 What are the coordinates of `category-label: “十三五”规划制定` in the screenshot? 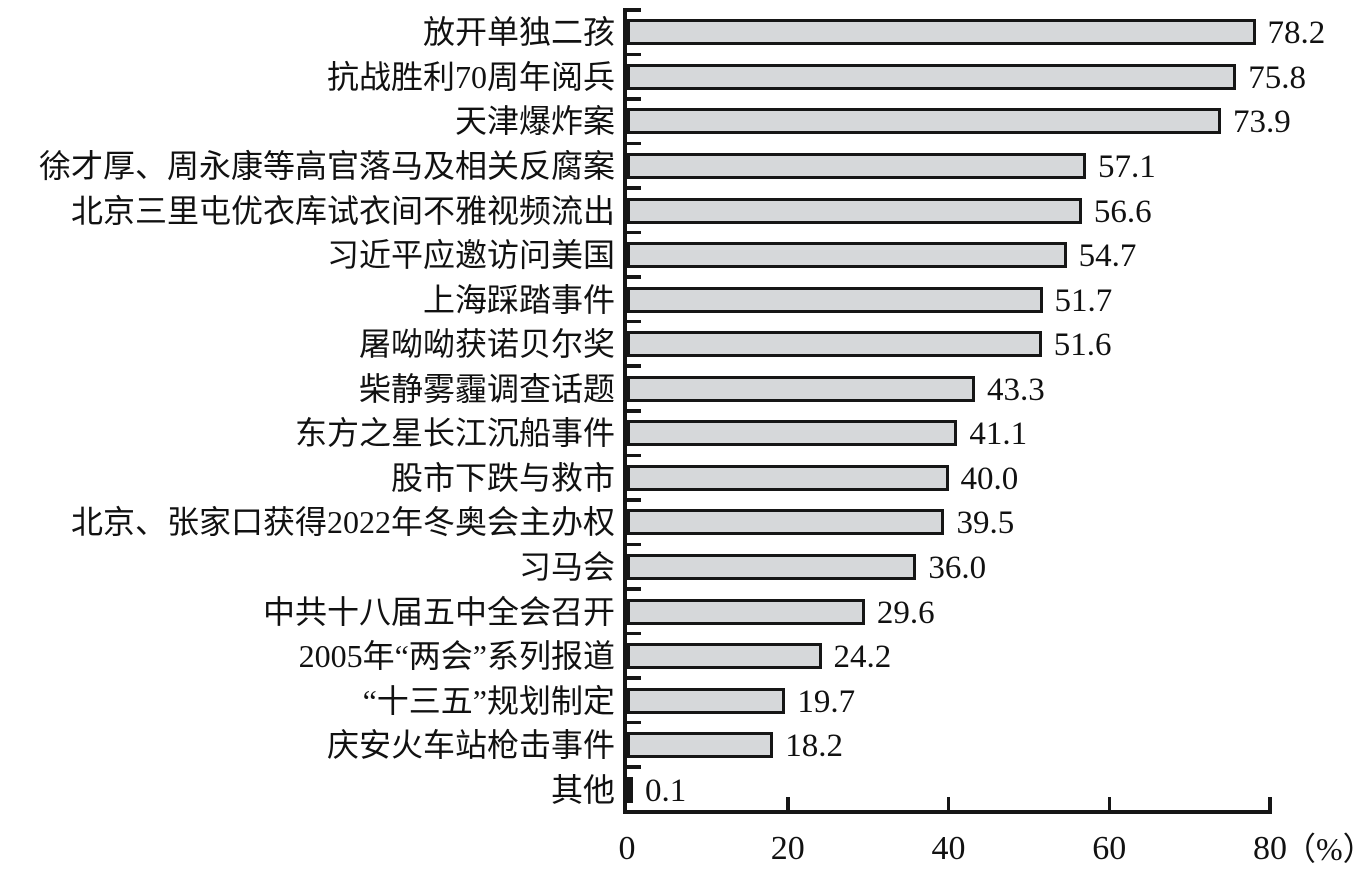 It's located at (488, 700).